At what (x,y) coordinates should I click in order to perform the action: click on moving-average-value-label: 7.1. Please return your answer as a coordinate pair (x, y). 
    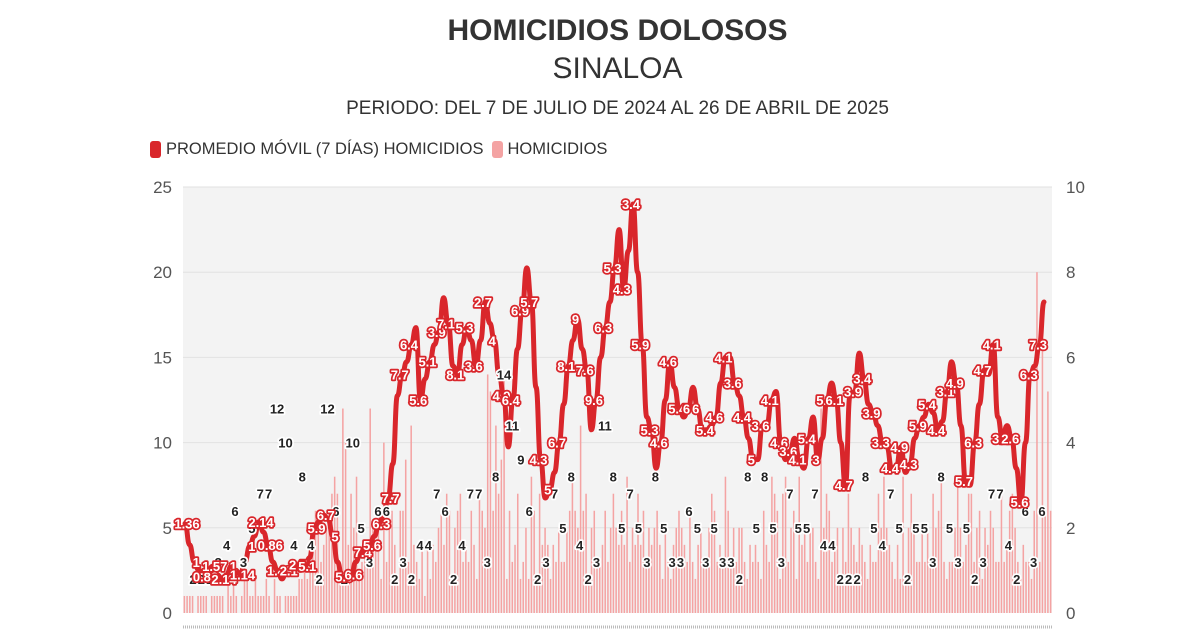
    Looking at the image, I should click on (446, 323).